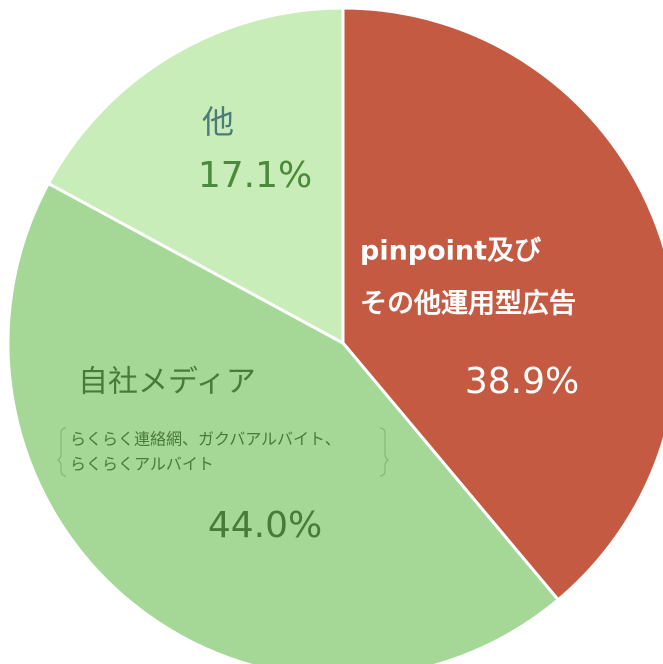  What do you see at coordinates (205, 439) in the screenshot?
I see `annotation: らくらく連絡網、ガクバアルバイト、` at bounding box center [205, 439].